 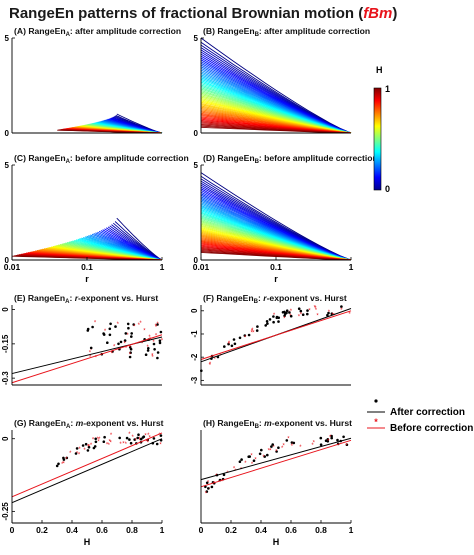 I want to click on x-axis-label-C: r, so click(x=87, y=279).